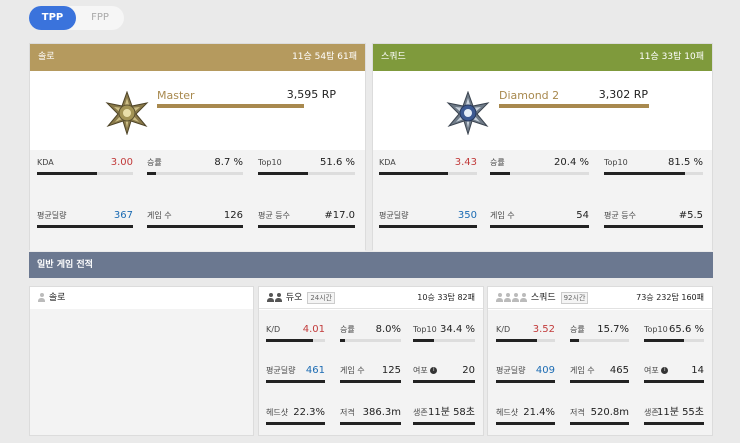  I want to click on stat-avg-damage: 평균딜량 409, so click(525, 374).